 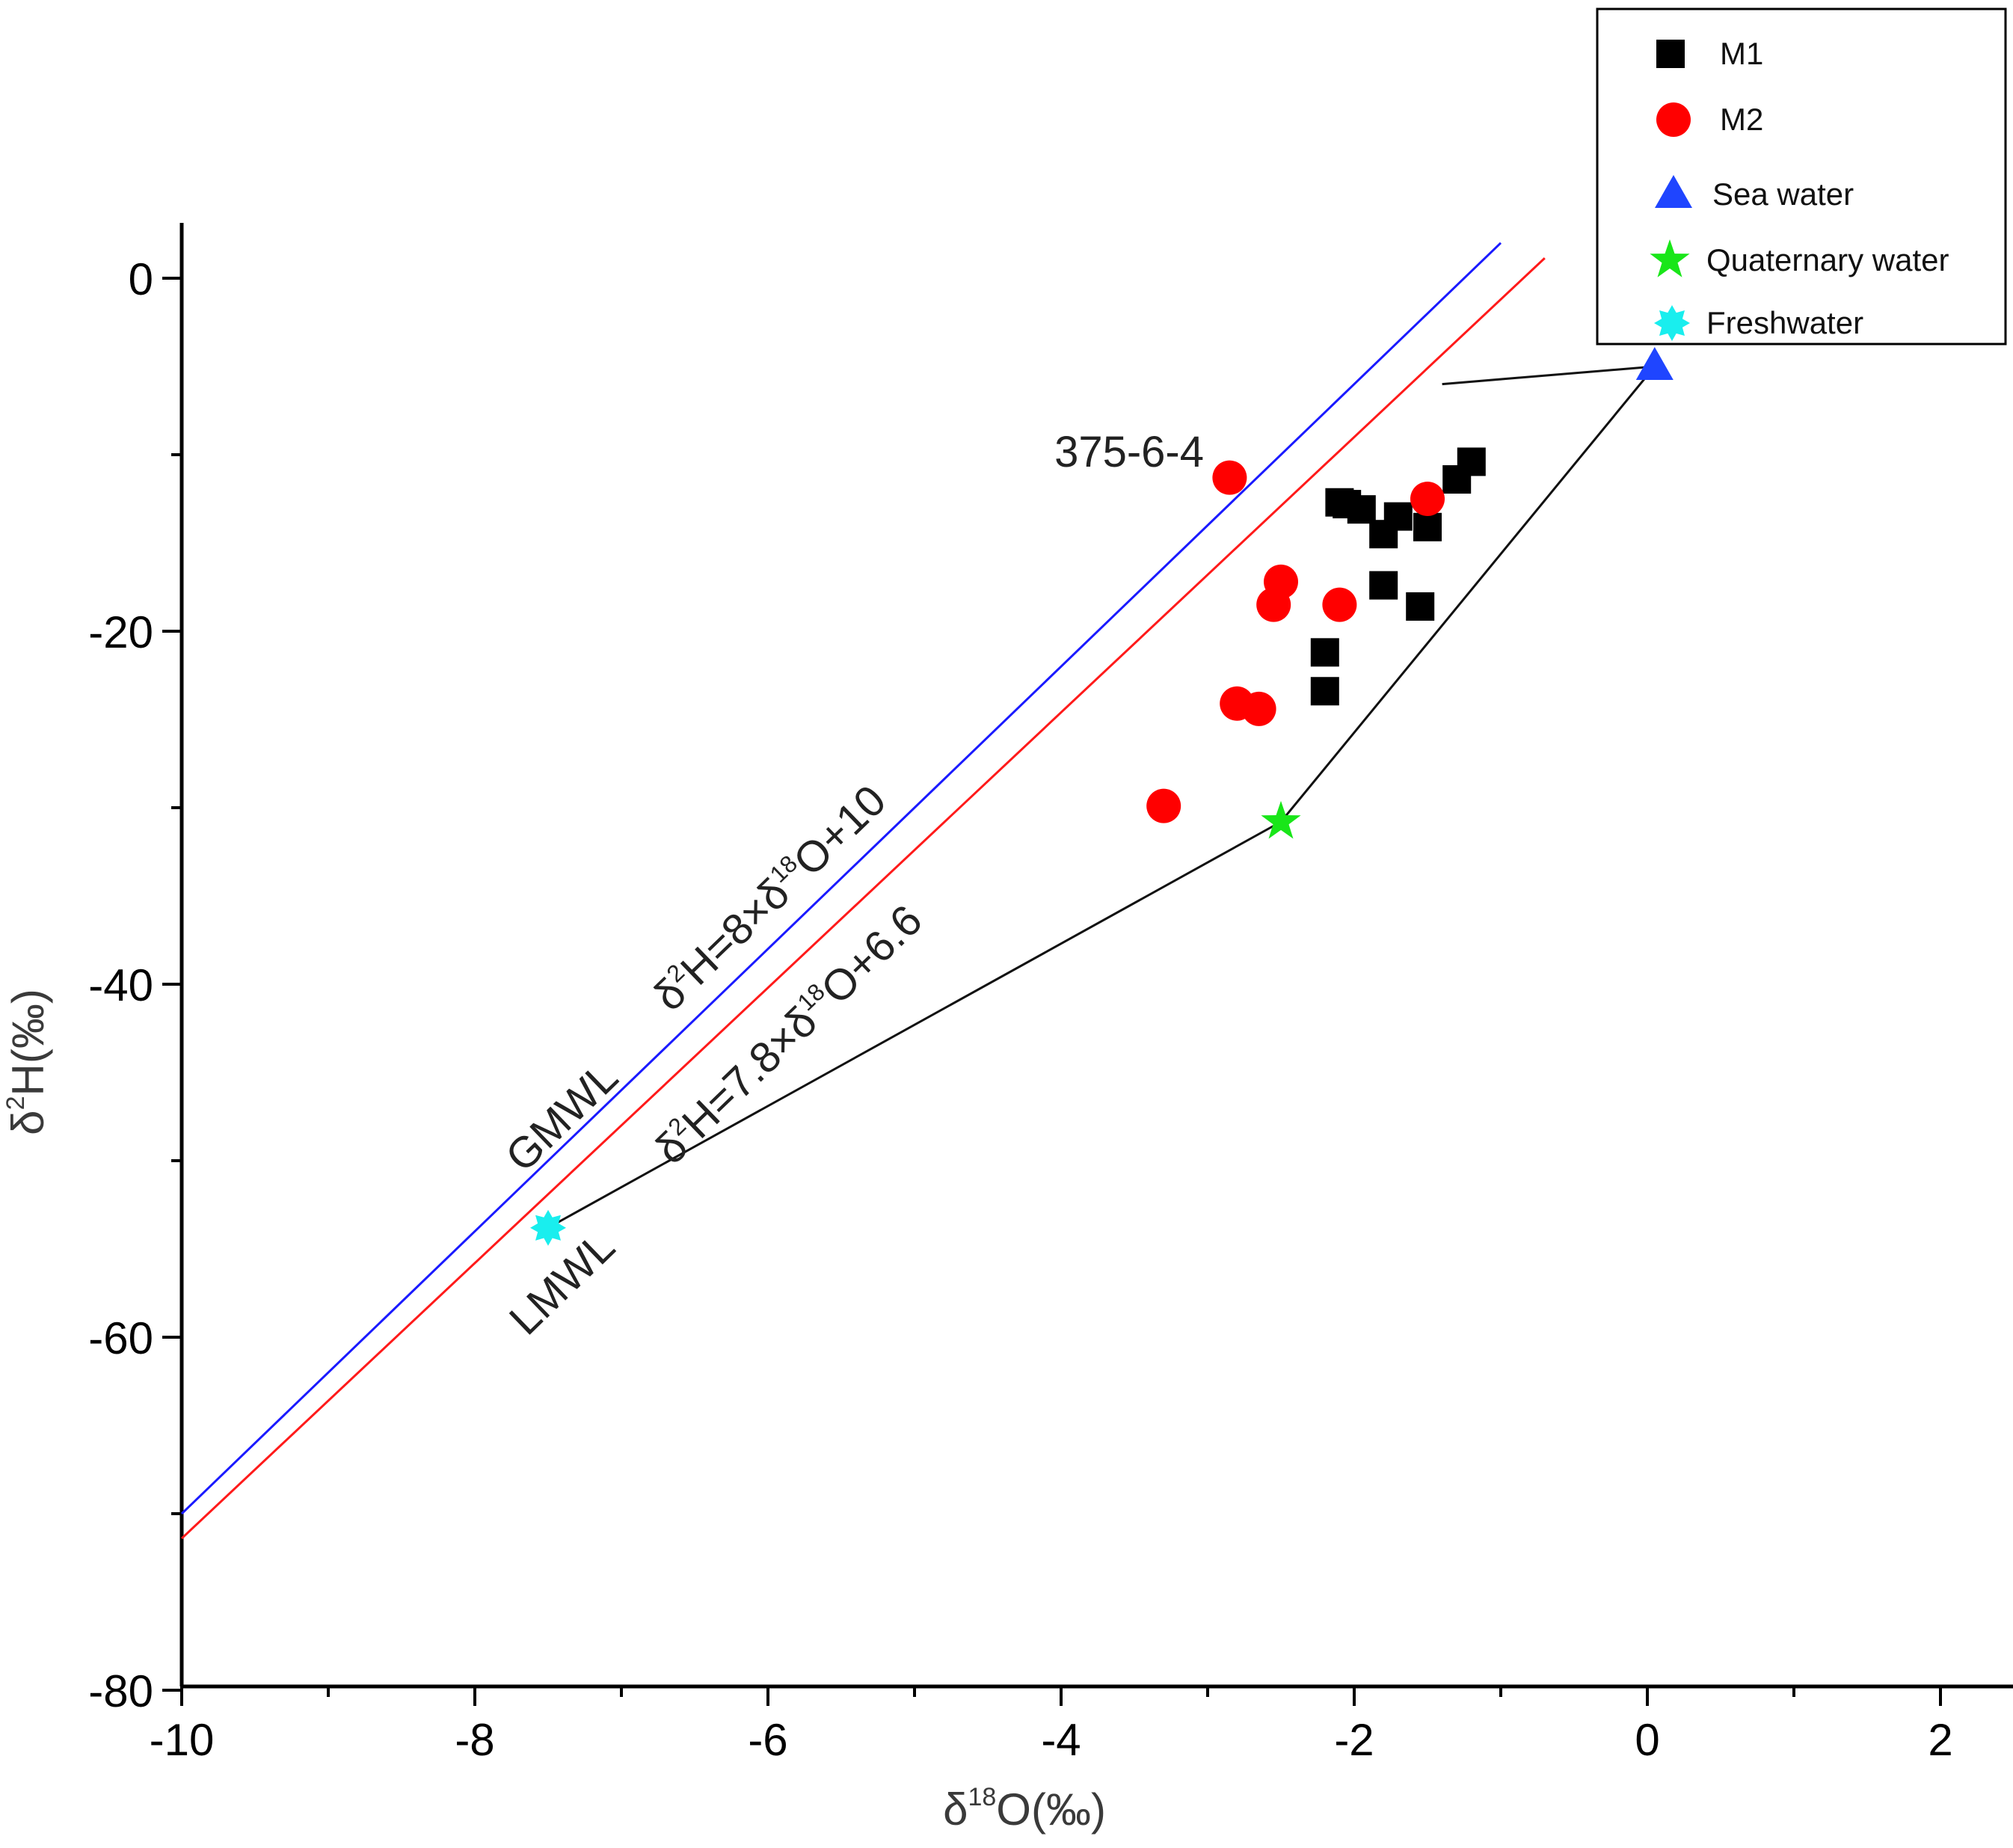 What do you see at coordinates (1673, 119) in the screenshot?
I see `legend-m2-symbol` at bounding box center [1673, 119].